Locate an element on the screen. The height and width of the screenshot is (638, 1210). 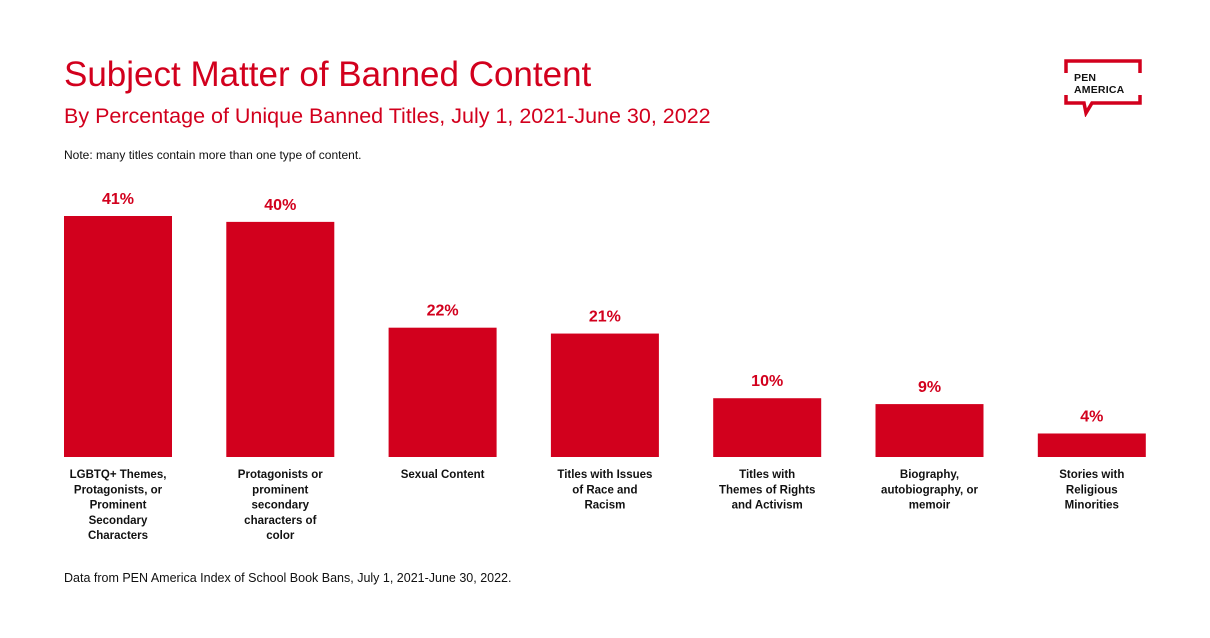
pen-america-logo: PEN AMERICA is located at coordinates (1104, 88).